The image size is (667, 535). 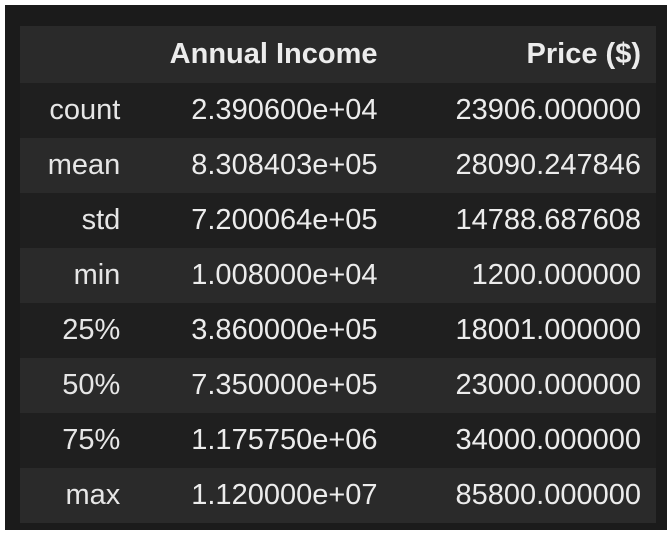 I want to click on price-cell: 14788.687608, so click(x=548, y=220).